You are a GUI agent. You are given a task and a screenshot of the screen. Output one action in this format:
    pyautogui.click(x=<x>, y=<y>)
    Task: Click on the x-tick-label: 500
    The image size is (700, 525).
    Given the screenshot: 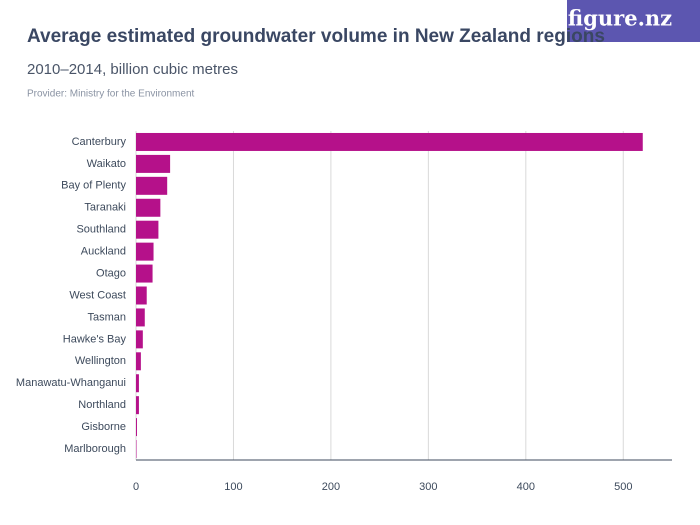 What is the action you would take?
    pyautogui.click(x=623, y=487)
    